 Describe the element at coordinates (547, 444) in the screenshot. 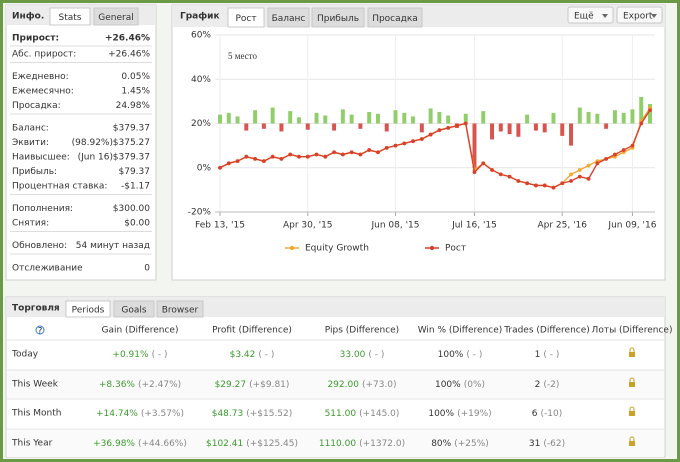

I see `cell: 31 (-62)` at that location.